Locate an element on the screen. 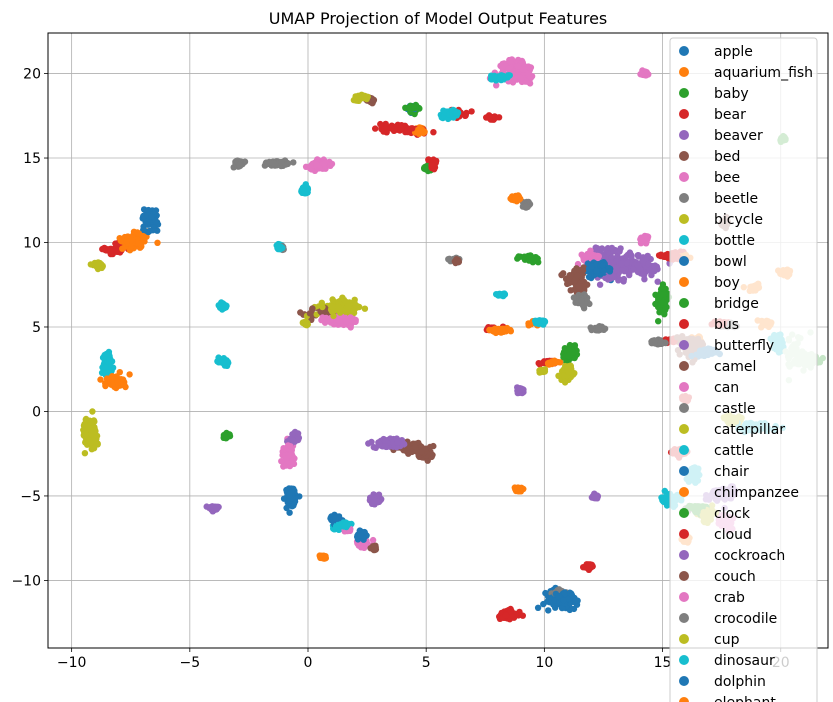  bed-point is located at coordinates (570, 290).